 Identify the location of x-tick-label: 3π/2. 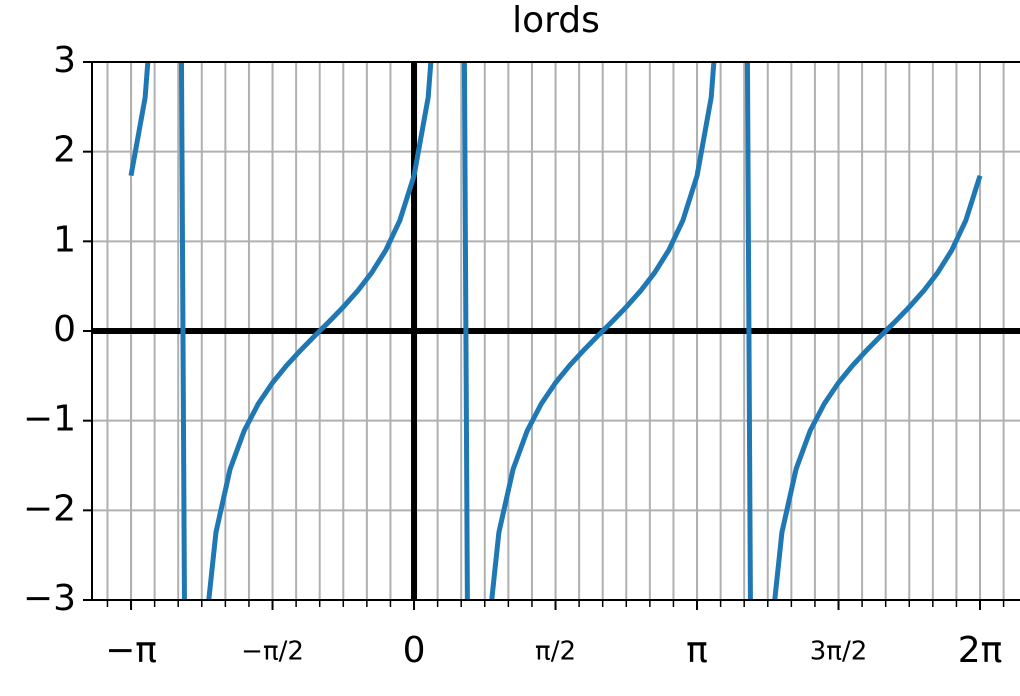
(839, 652).